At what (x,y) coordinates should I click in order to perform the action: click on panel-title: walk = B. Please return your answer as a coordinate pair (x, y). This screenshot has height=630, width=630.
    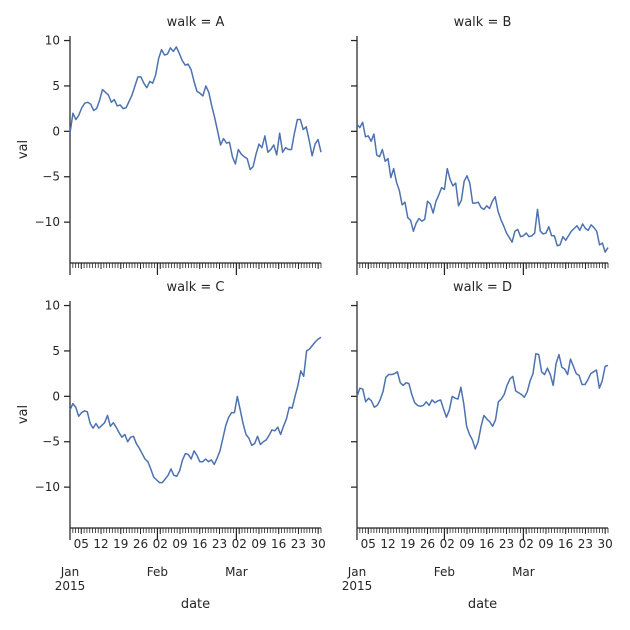
    Looking at the image, I should click on (483, 22).